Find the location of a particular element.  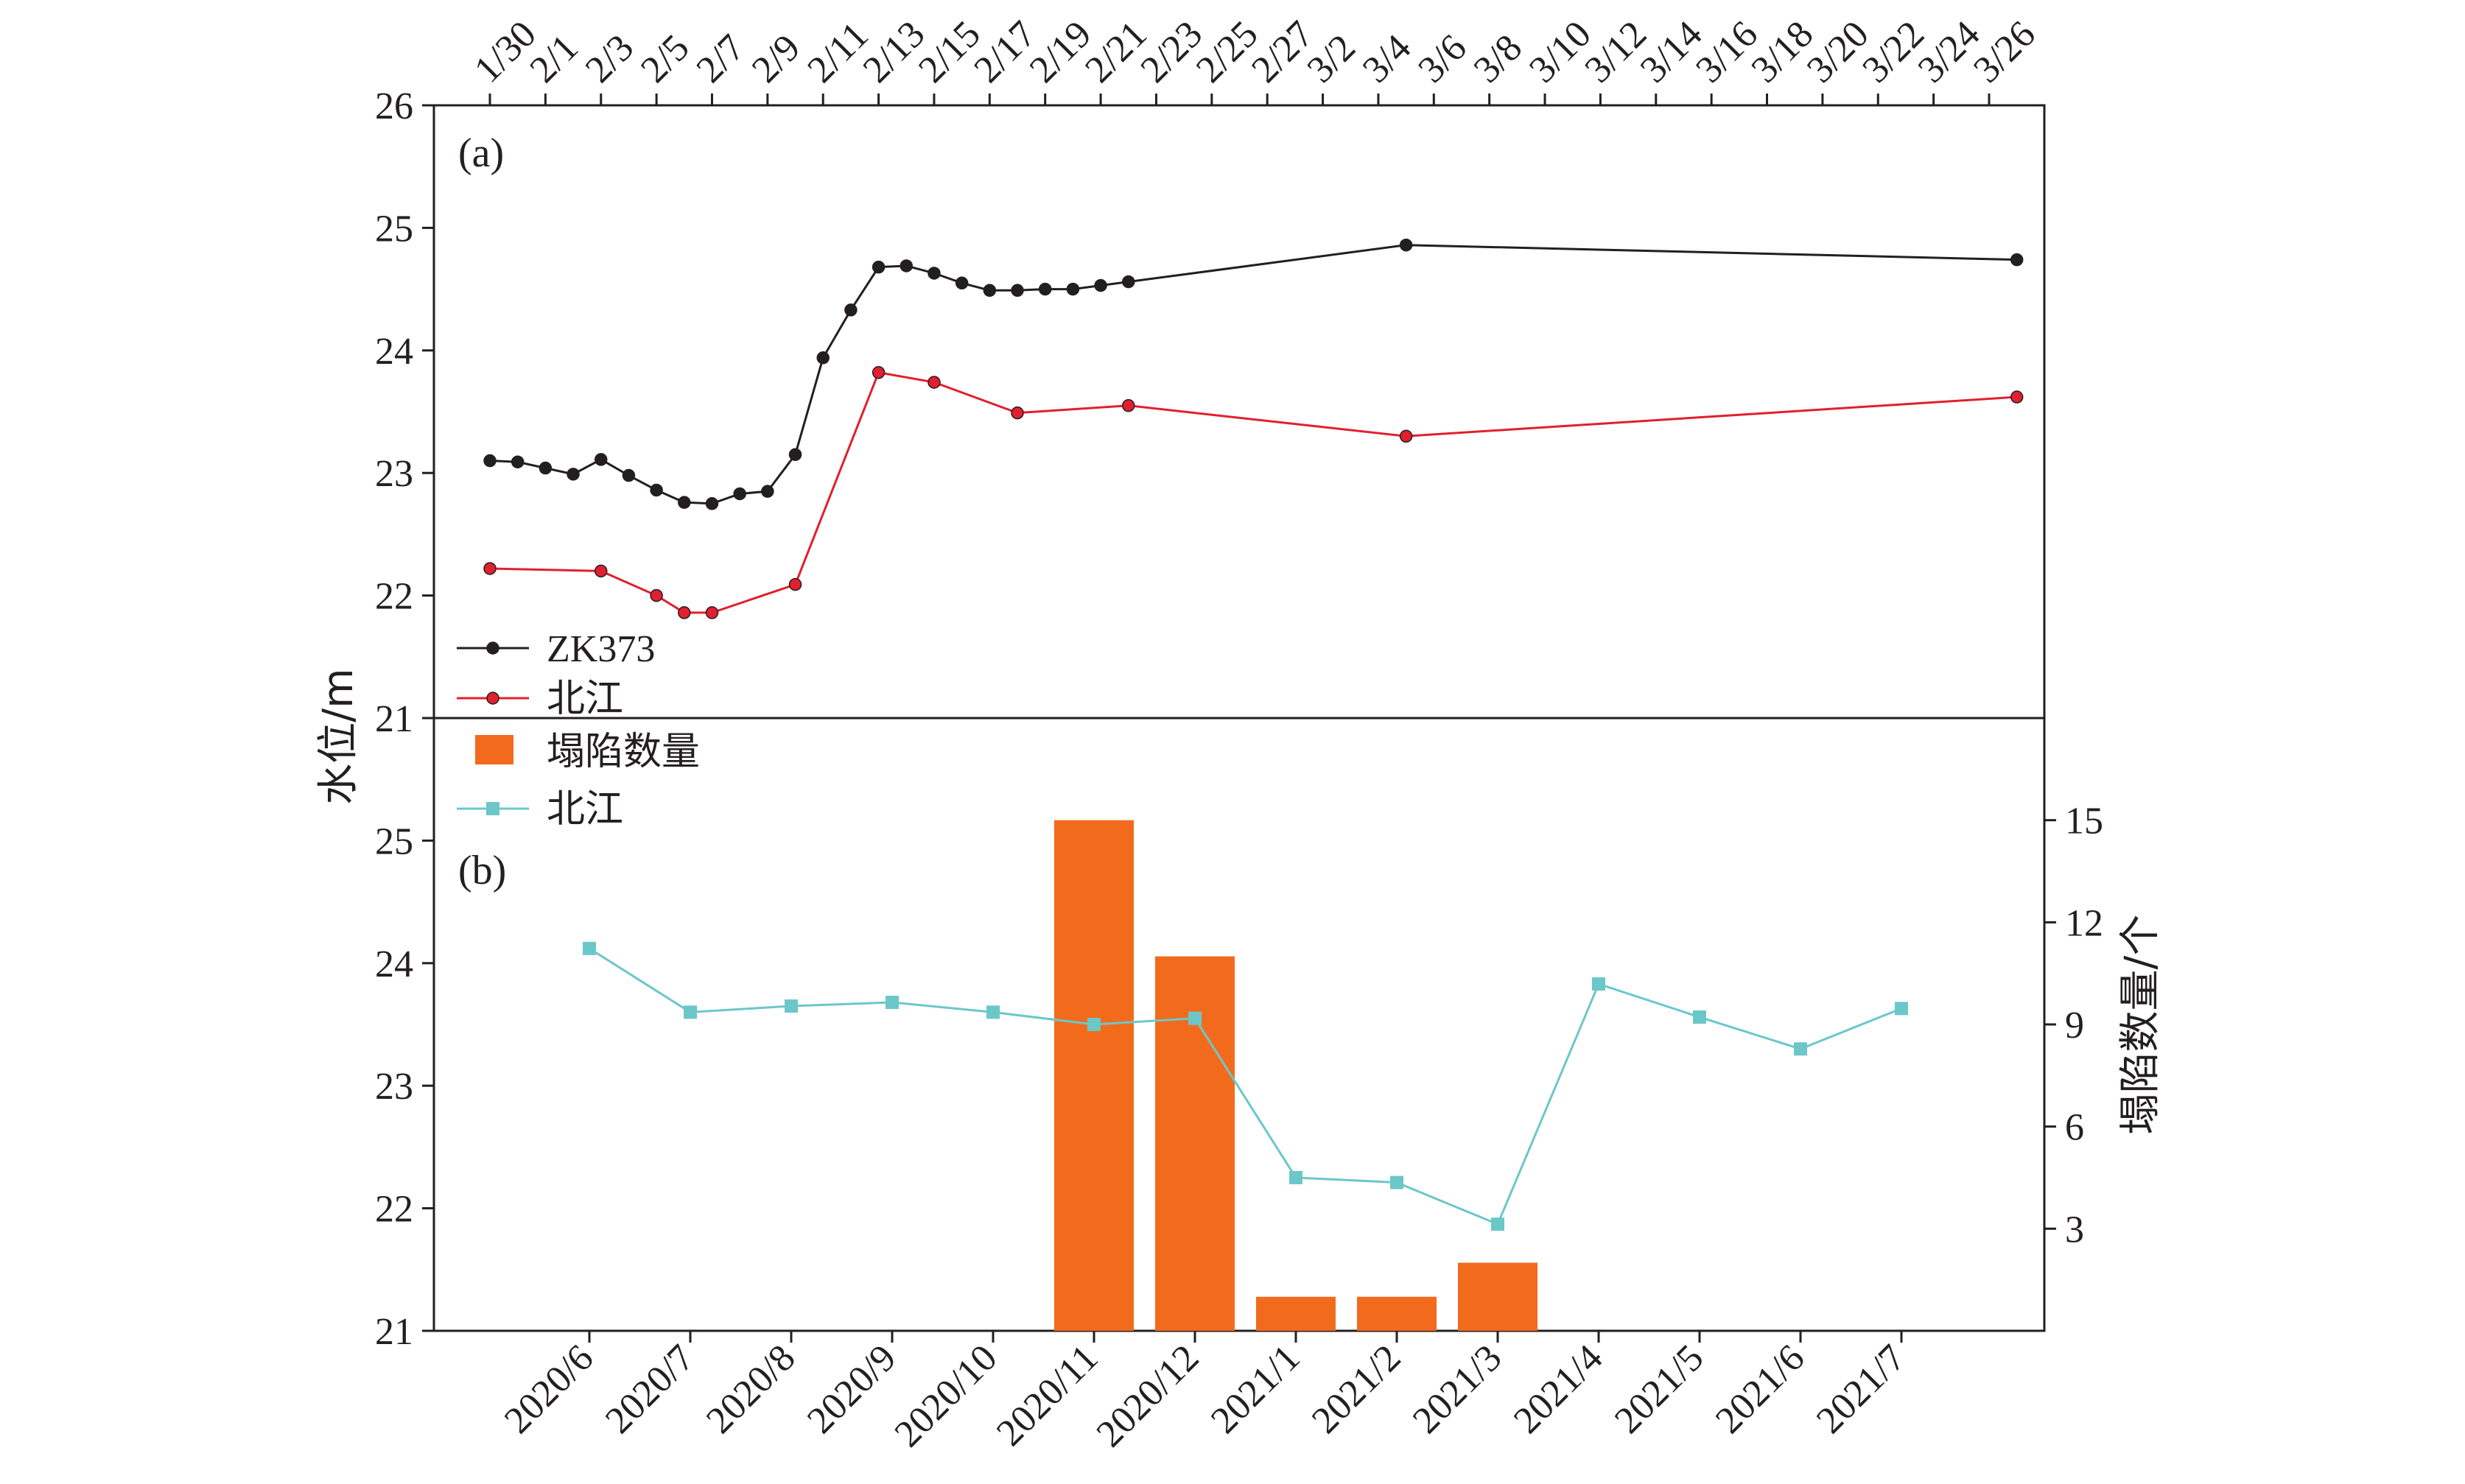

top-x-tick-label: 3/4 is located at coordinates (1387, 59).